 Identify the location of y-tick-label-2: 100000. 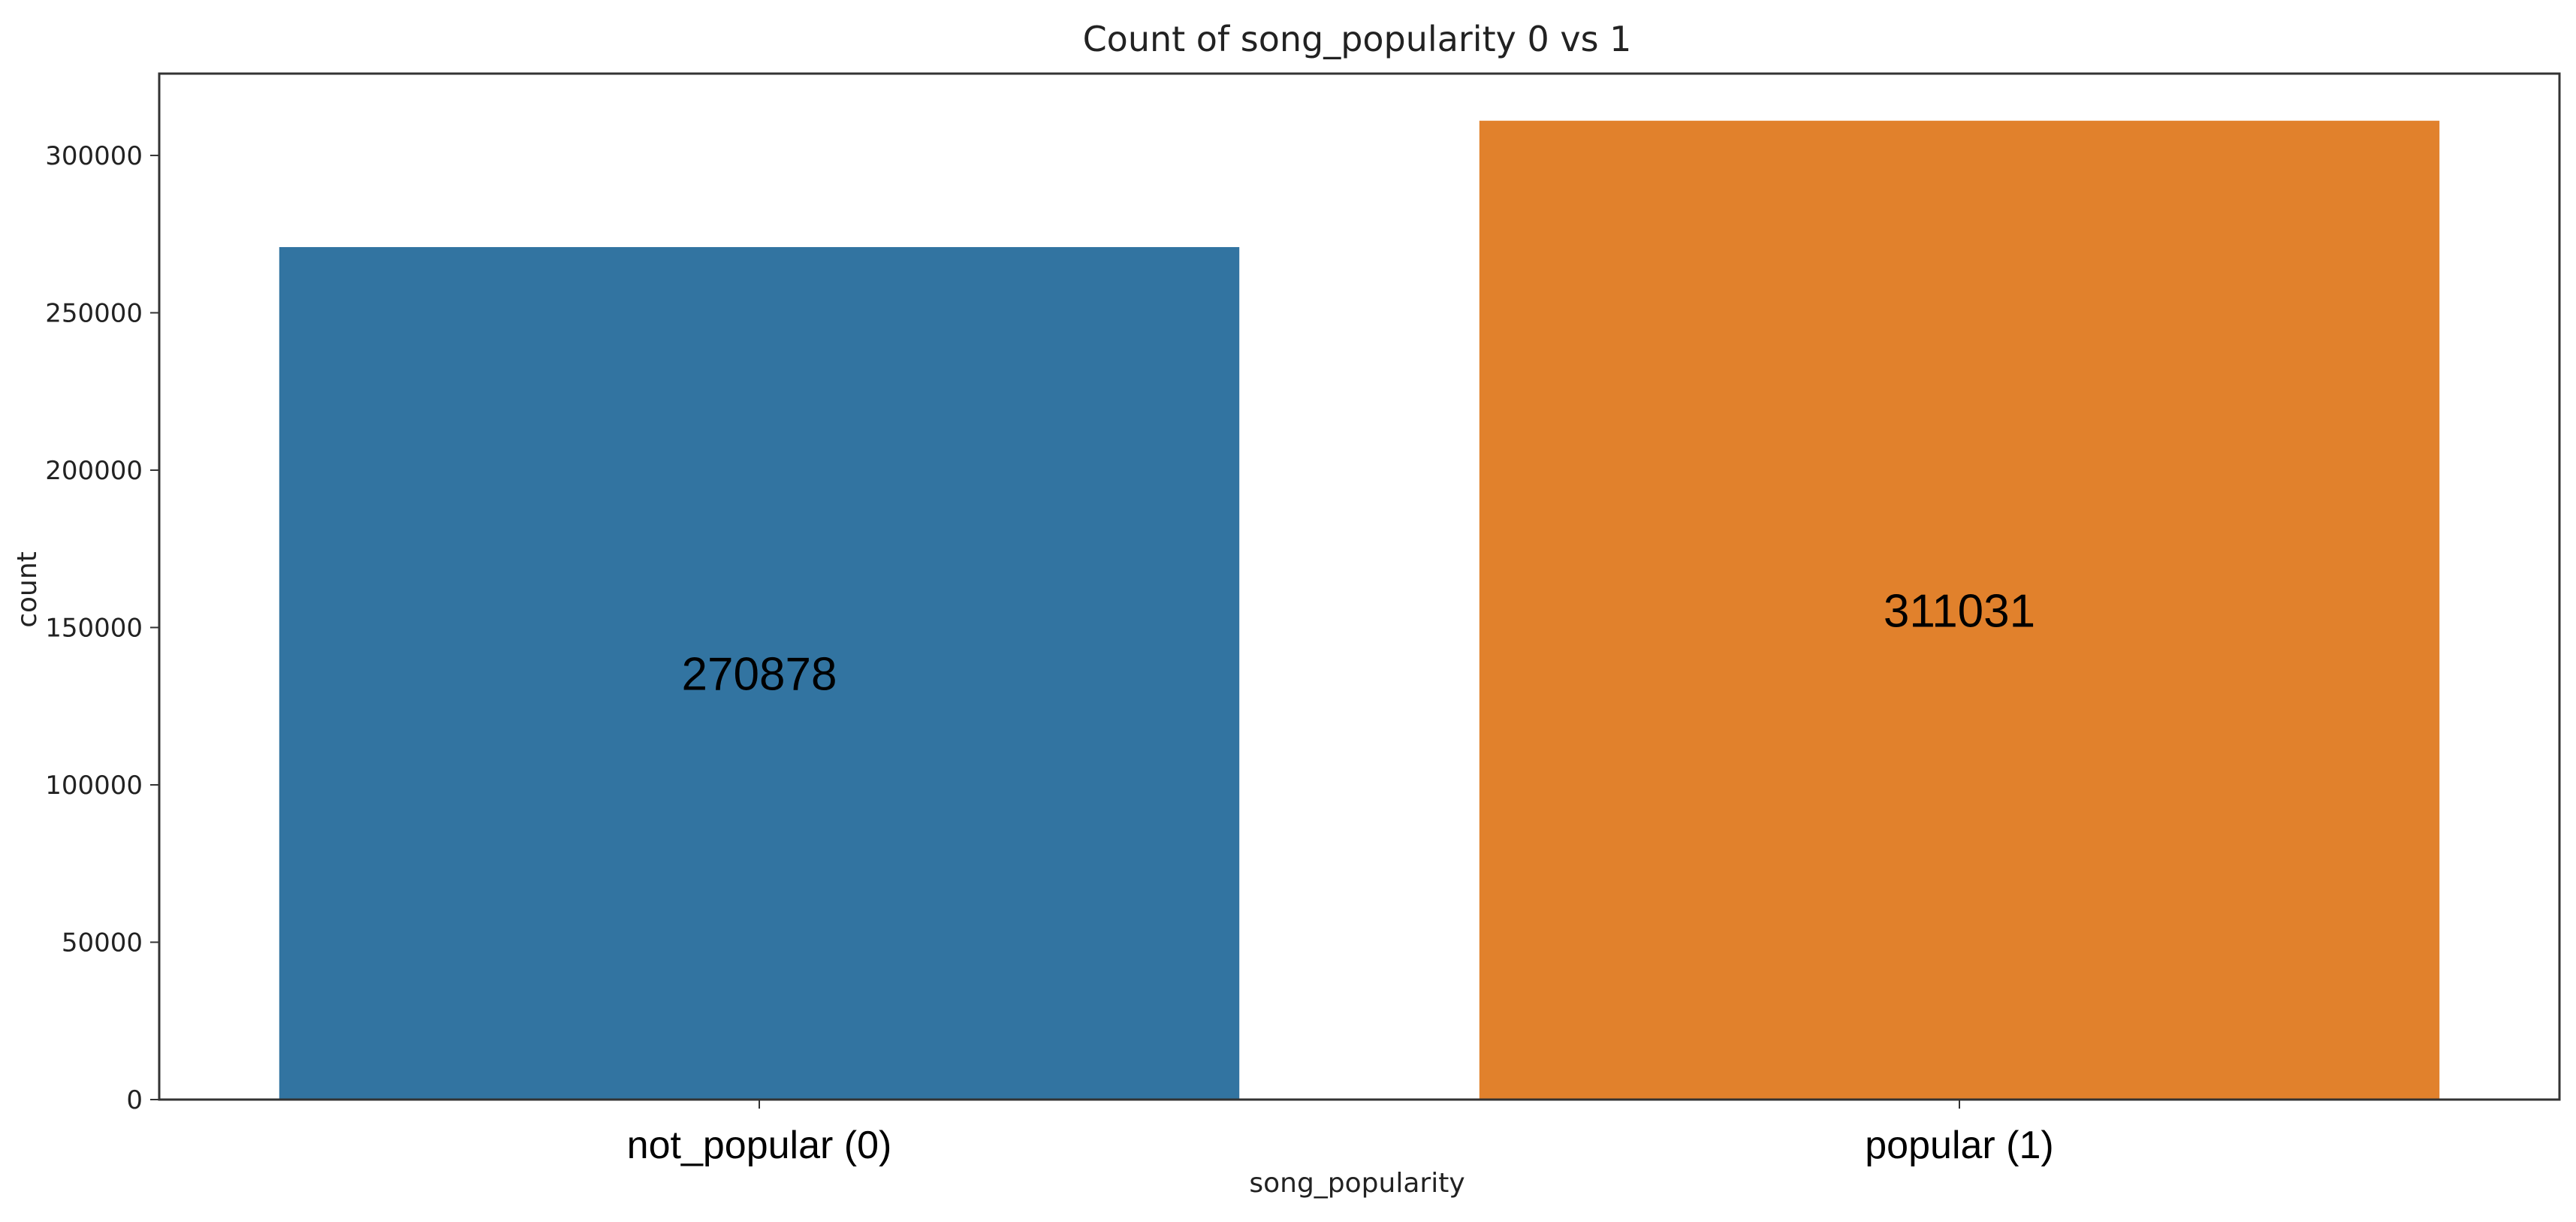
(94, 786).